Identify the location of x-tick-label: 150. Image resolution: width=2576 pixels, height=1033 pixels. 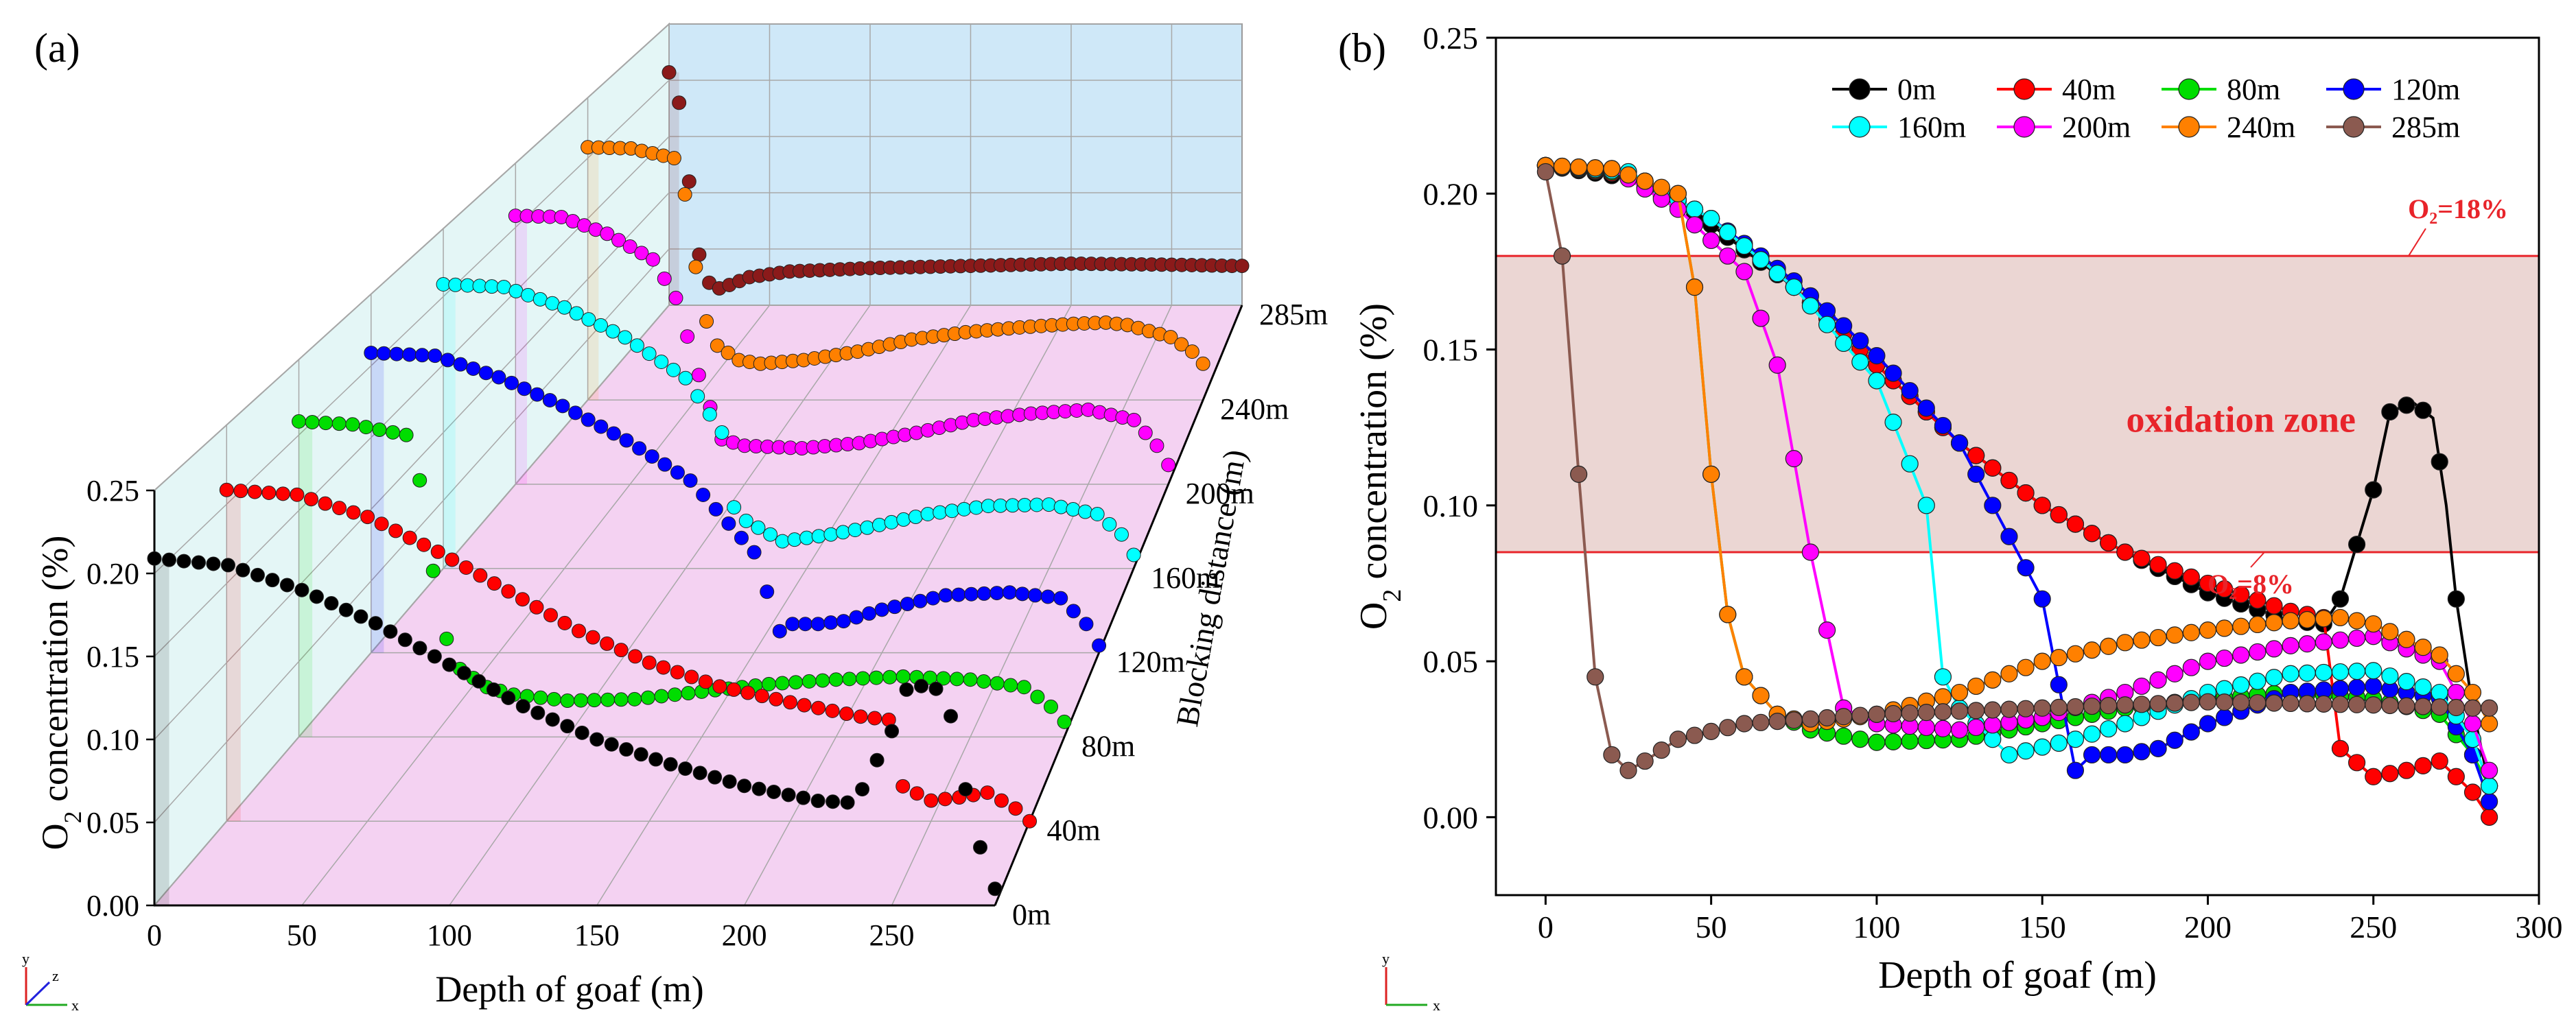
(597, 935).